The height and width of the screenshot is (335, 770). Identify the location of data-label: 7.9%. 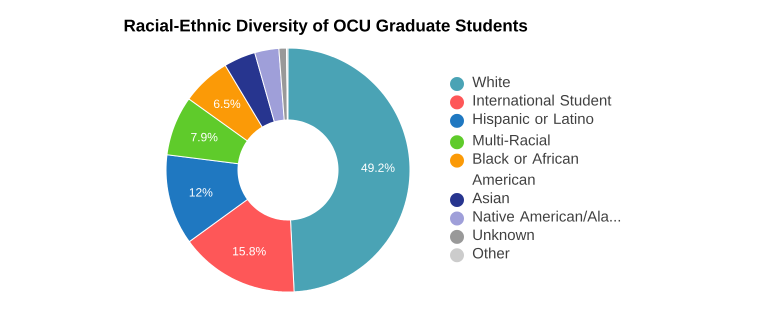
(204, 137).